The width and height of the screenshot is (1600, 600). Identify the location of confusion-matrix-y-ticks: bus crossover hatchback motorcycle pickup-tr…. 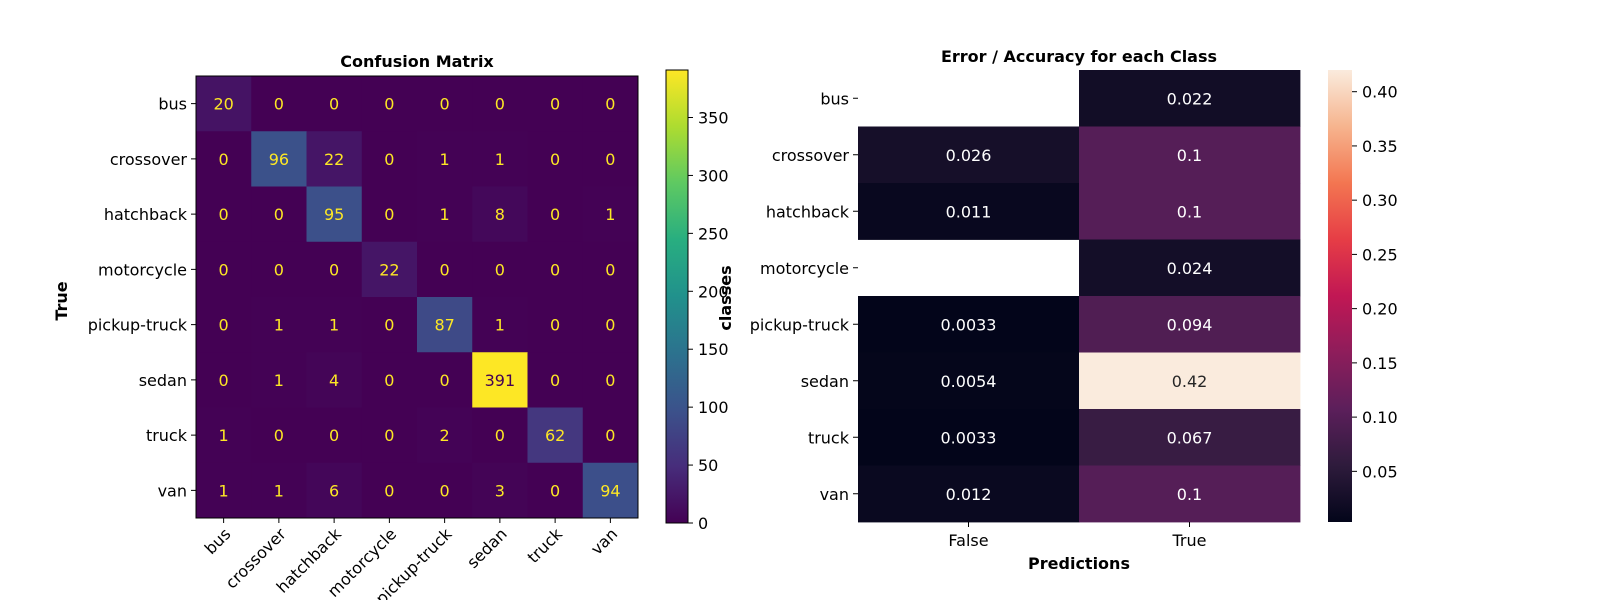
(142, 297).